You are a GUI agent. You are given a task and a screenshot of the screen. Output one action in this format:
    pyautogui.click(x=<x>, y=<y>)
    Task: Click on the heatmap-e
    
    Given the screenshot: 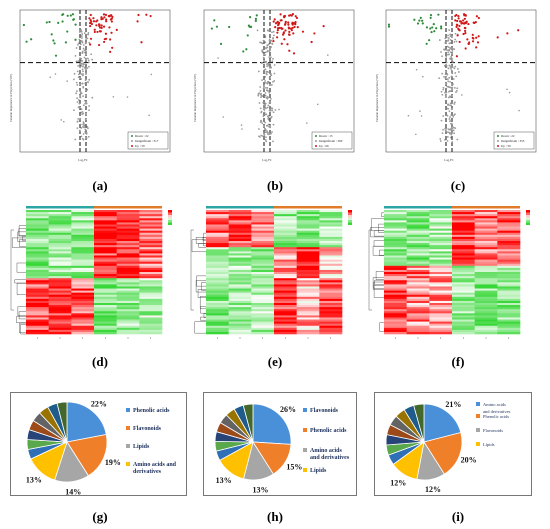 What is the action you would take?
    pyautogui.click(x=271, y=272)
    